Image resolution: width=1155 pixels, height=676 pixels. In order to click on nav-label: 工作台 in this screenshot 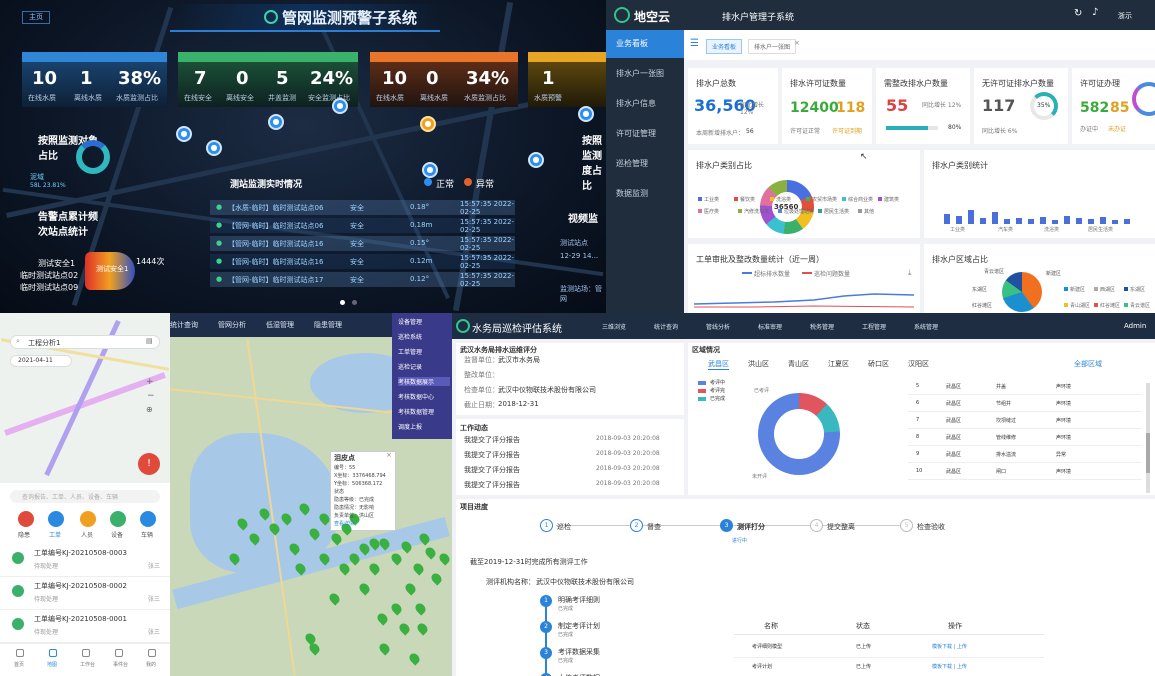, I will do `click(88, 665)`.